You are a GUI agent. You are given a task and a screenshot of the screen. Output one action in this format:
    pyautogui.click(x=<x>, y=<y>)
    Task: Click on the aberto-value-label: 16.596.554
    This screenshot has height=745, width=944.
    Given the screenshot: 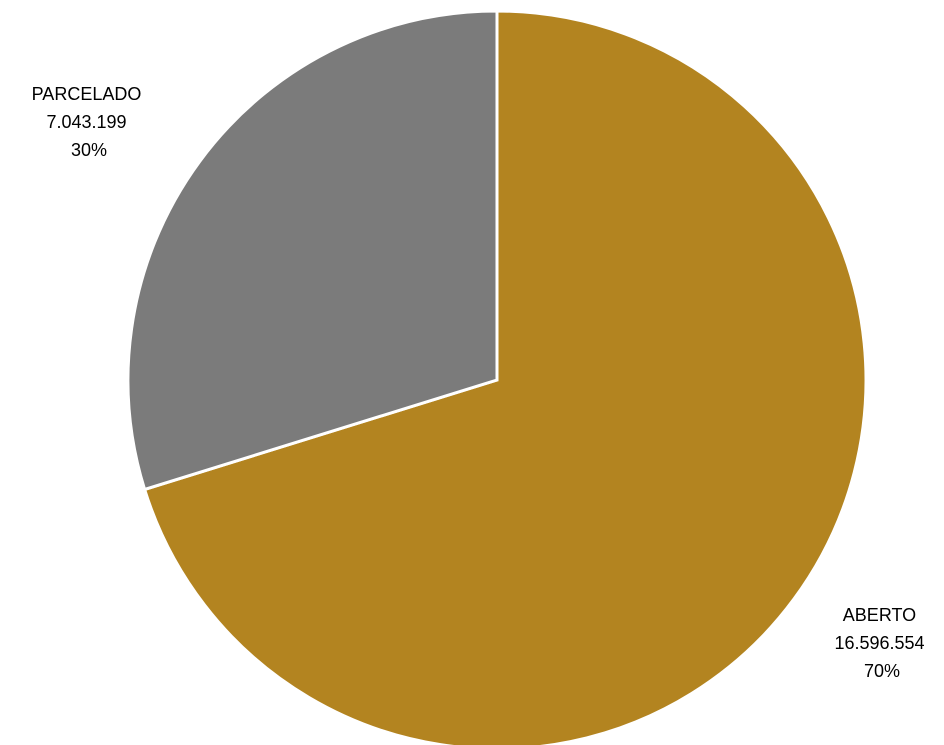 What is the action you would take?
    pyautogui.click(x=879, y=643)
    